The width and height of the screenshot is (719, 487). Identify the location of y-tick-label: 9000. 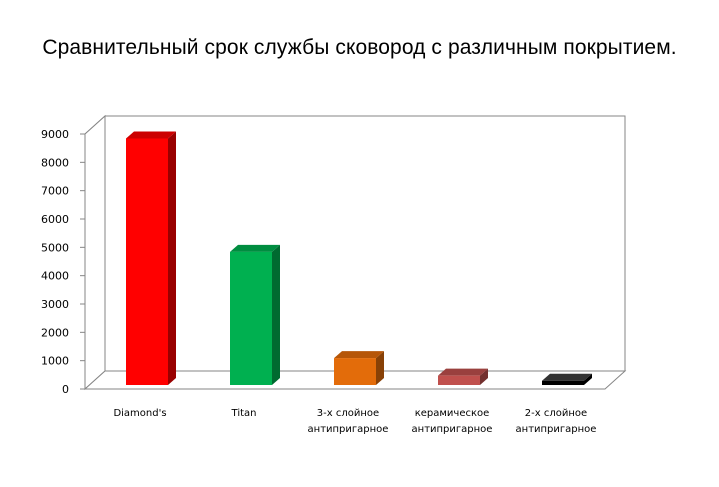
(55, 134).